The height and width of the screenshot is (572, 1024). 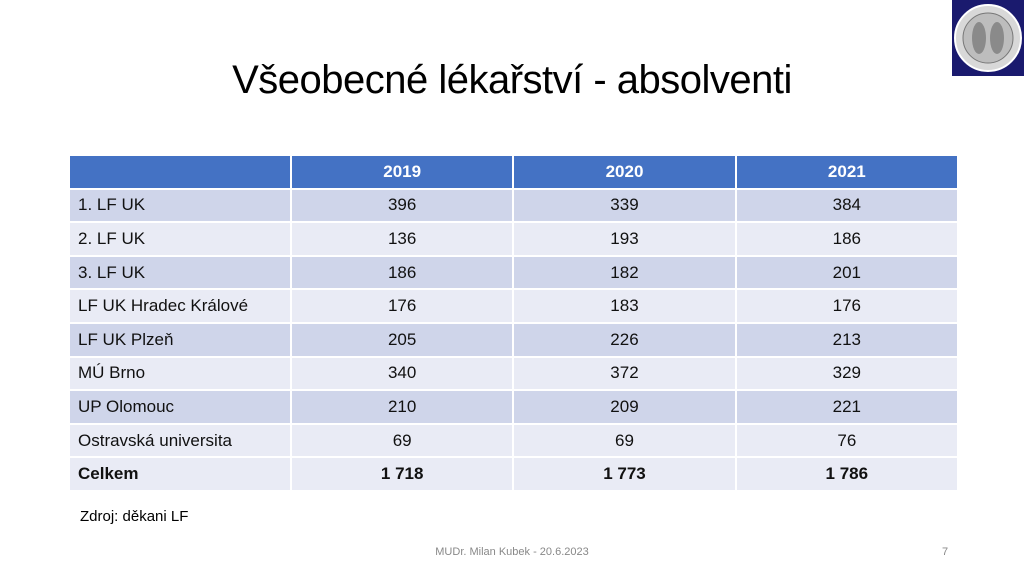 What do you see at coordinates (402, 205) in the screenshot?
I see `value-cell: 396` at bounding box center [402, 205].